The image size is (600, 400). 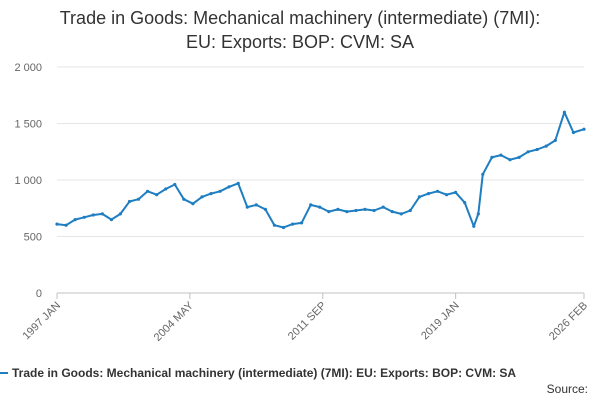 I want to click on x-tick-label: 2019 JAN, so click(x=440, y=321).